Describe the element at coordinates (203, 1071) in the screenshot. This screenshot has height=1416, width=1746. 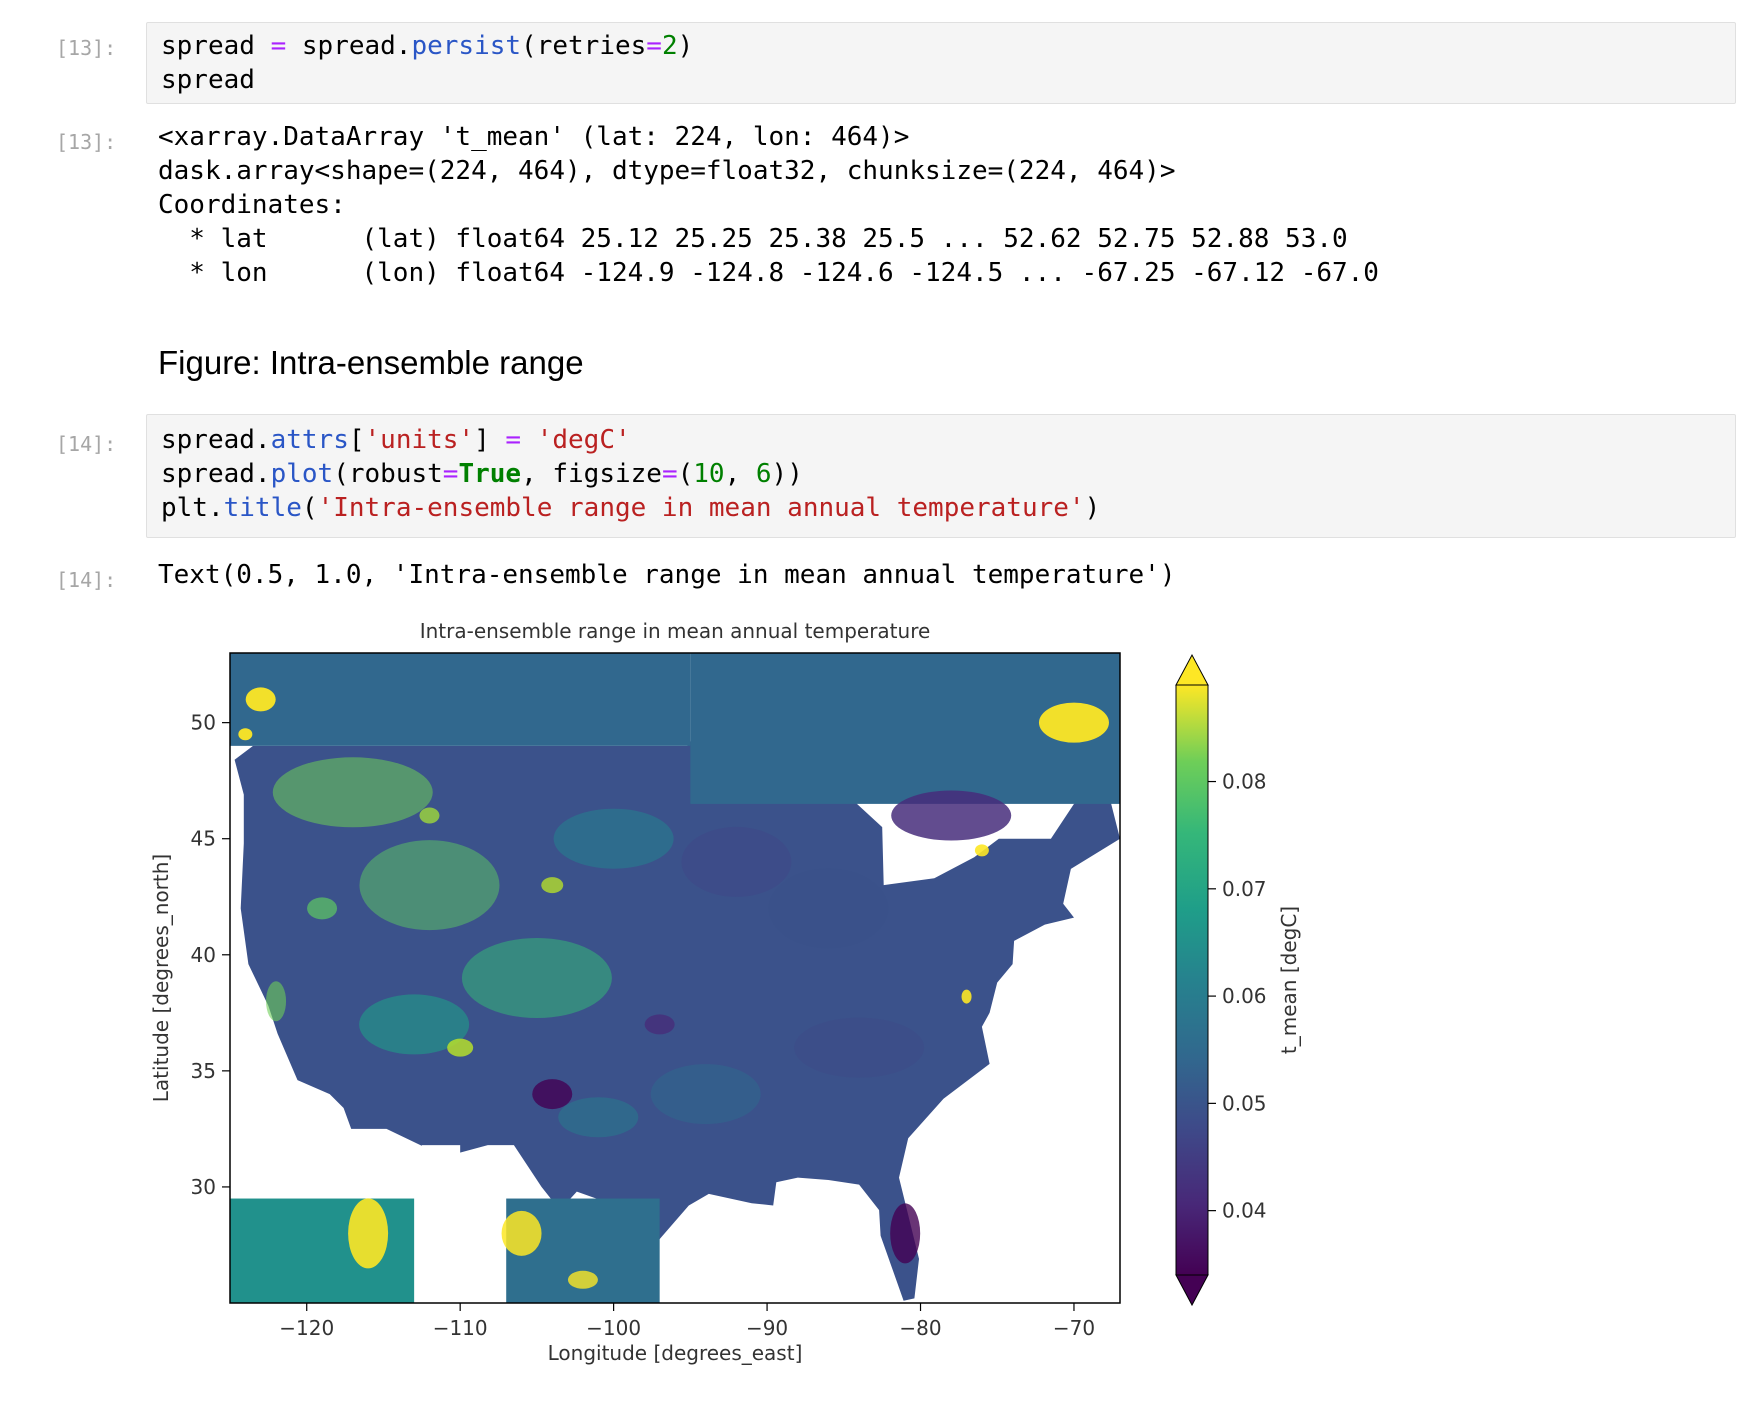
I see `y-tick-label: 35` at that location.